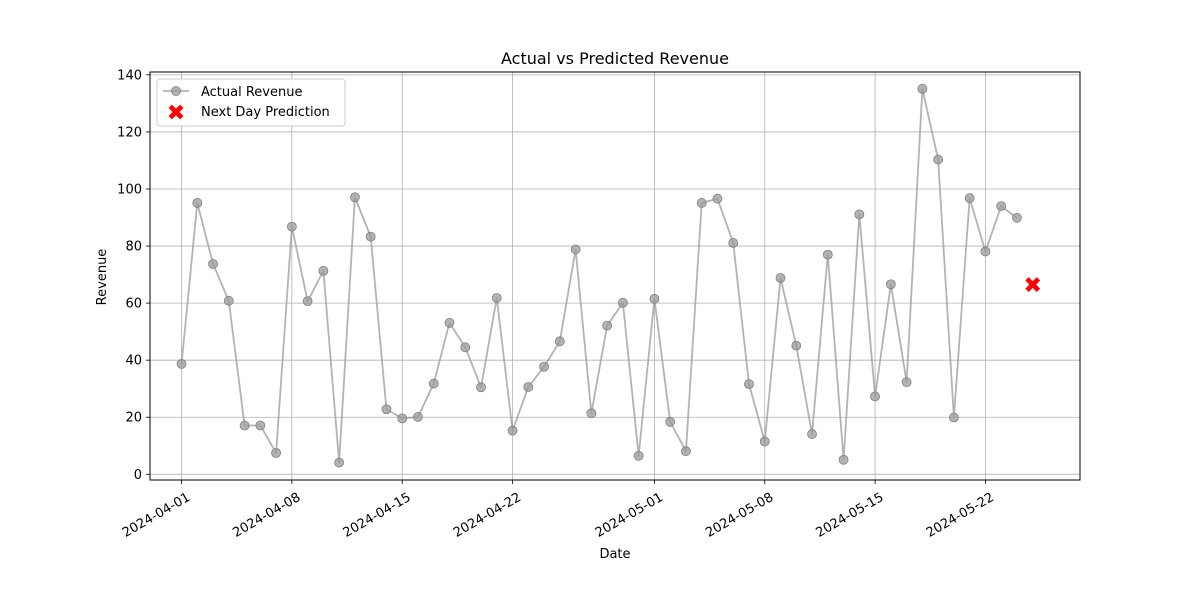 This screenshot has width=1200, height=600. I want to click on x-axis-label: Date, so click(614, 554).